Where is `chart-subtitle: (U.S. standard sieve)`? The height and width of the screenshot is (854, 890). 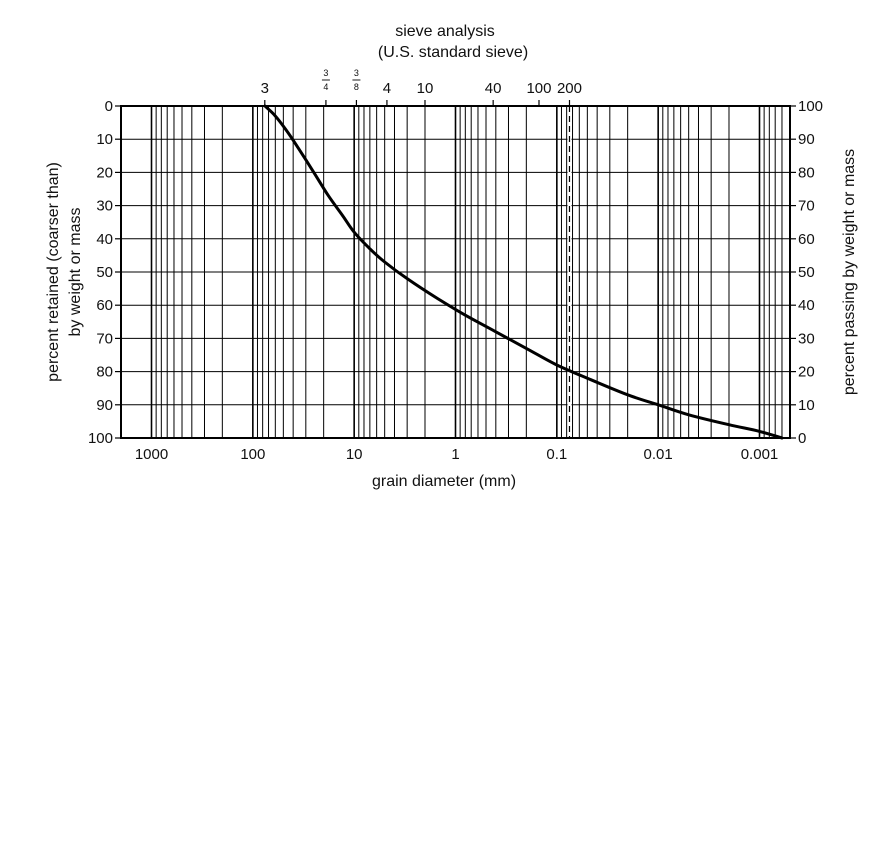
chart-subtitle: (U.S. standard sieve) is located at coordinates (453, 52).